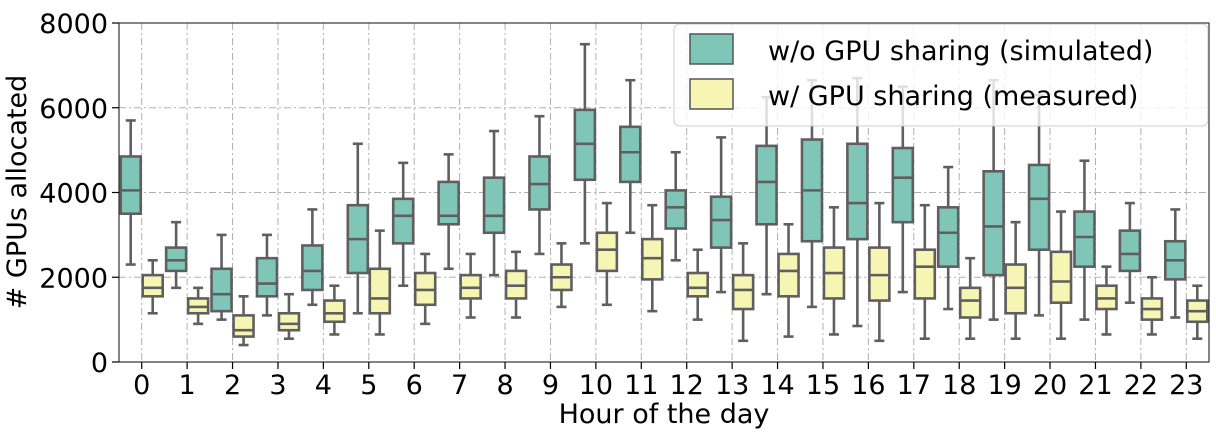 This screenshot has height=435, width=1216. I want to click on x-tick-label-10: 10, so click(596, 385).